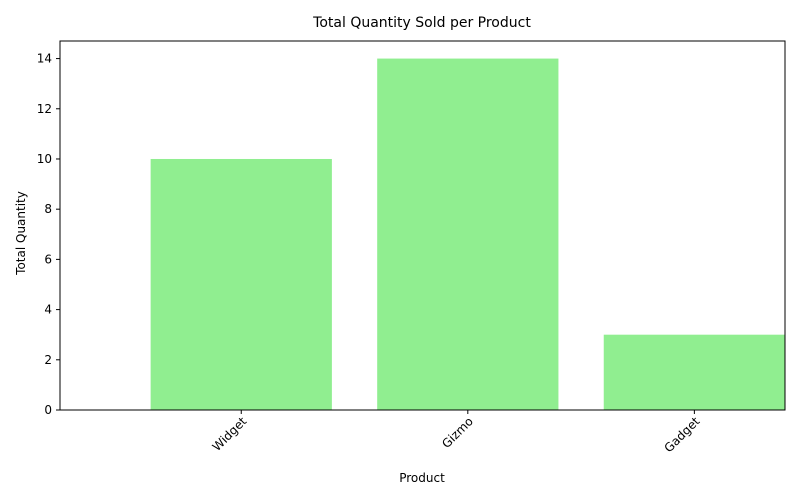  What do you see at coordinates (48, 209) in the screenshot?
I see `y-tick-label: 8` at bounding box center [48, 209].